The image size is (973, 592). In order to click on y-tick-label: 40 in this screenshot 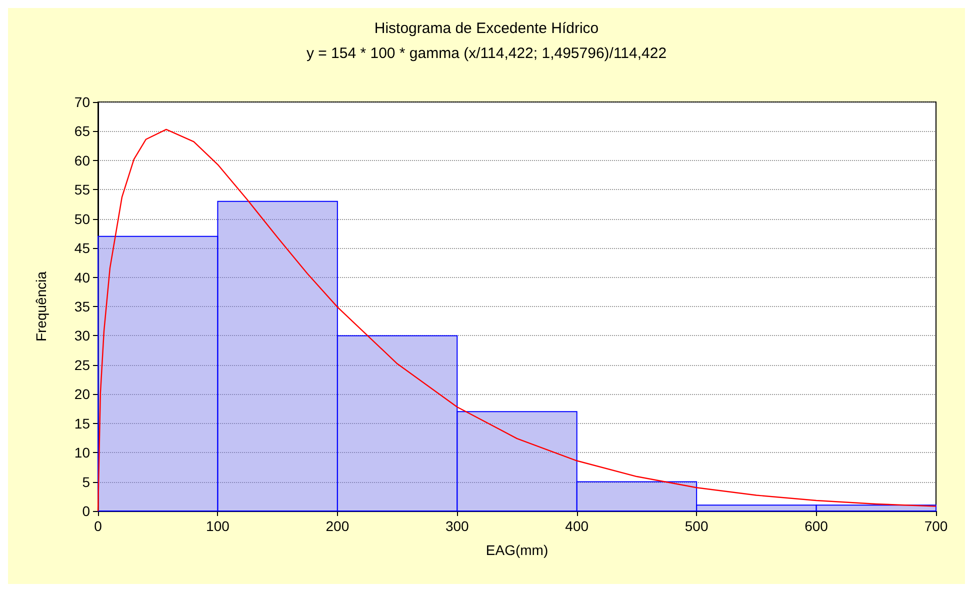, I will do `click(82, 277)`.